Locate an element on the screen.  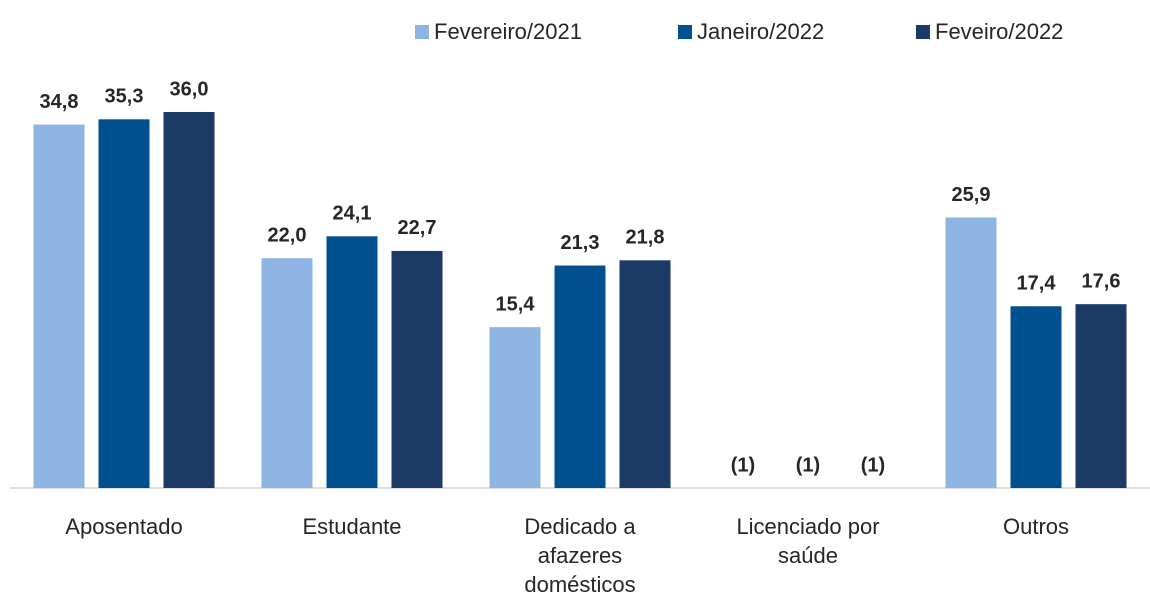
legend-label: Feveiro/2022 is located at coordinates (999, 31).